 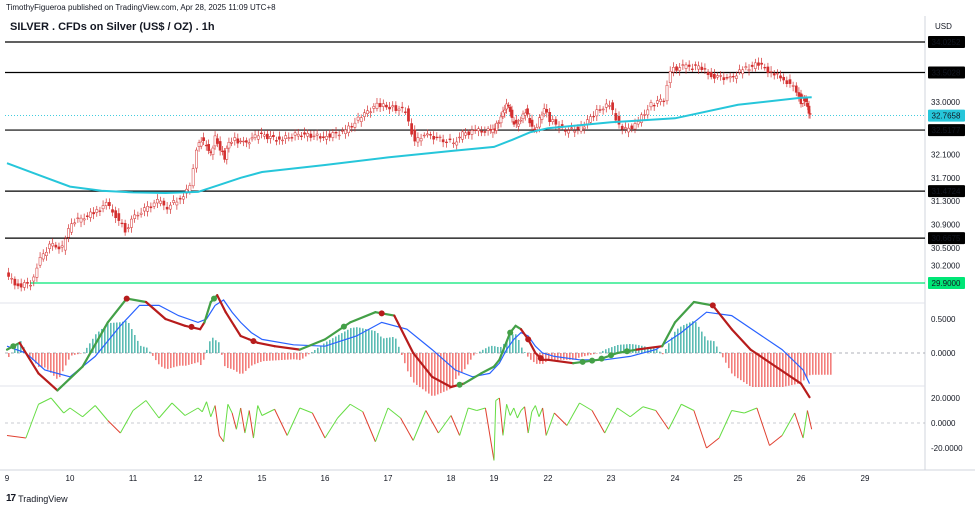 I want to click on price-tick-label: 30.9000, so click(x=945, y=225).